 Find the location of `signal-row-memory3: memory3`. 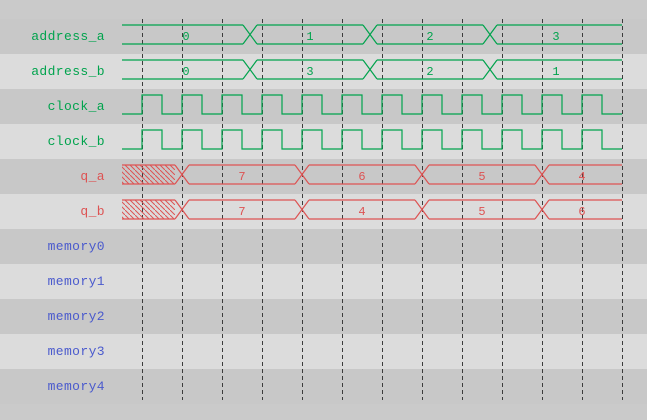

signal-row-memory3: memory3 is located at coordinates (323, 351).